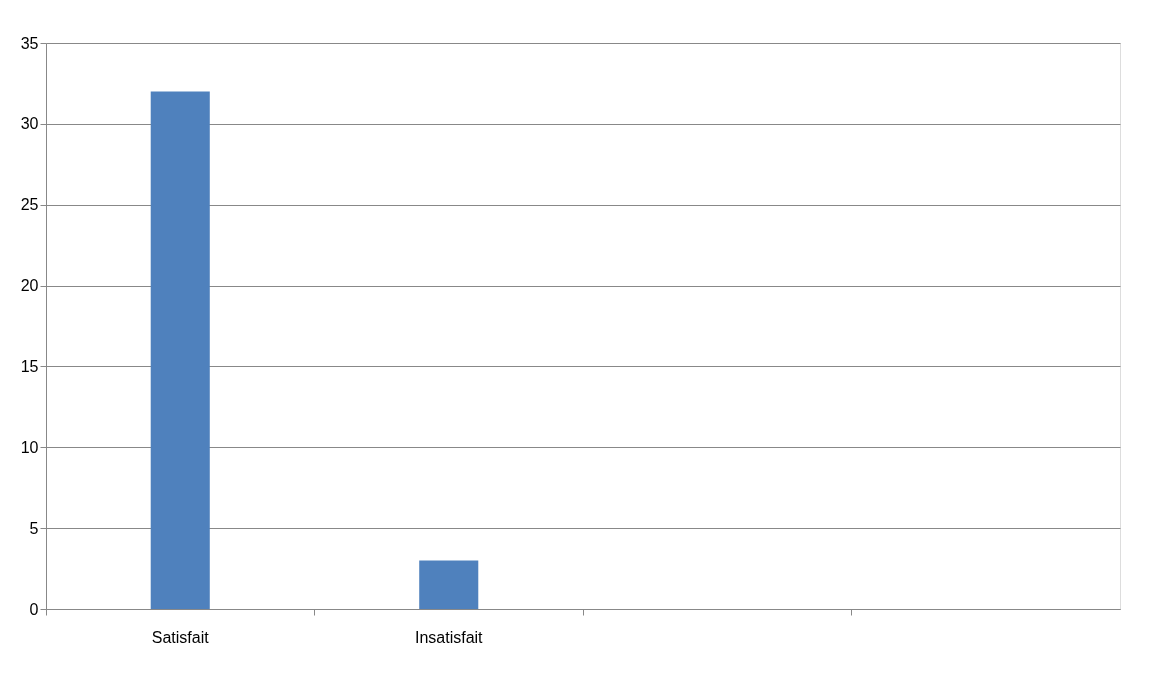 The image size is (1151, 674). Describe the element at coordinates (34, 528) in the screenshot. I see `y-tick-label: 5` at that location.